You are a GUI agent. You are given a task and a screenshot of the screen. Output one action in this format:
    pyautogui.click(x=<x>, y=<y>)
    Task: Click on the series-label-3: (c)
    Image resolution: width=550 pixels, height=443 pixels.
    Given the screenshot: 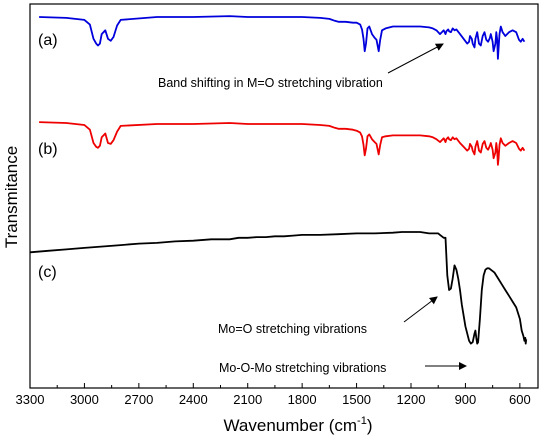 What is the action you would take?
    pyautogui.click(x=47, y=272)
    